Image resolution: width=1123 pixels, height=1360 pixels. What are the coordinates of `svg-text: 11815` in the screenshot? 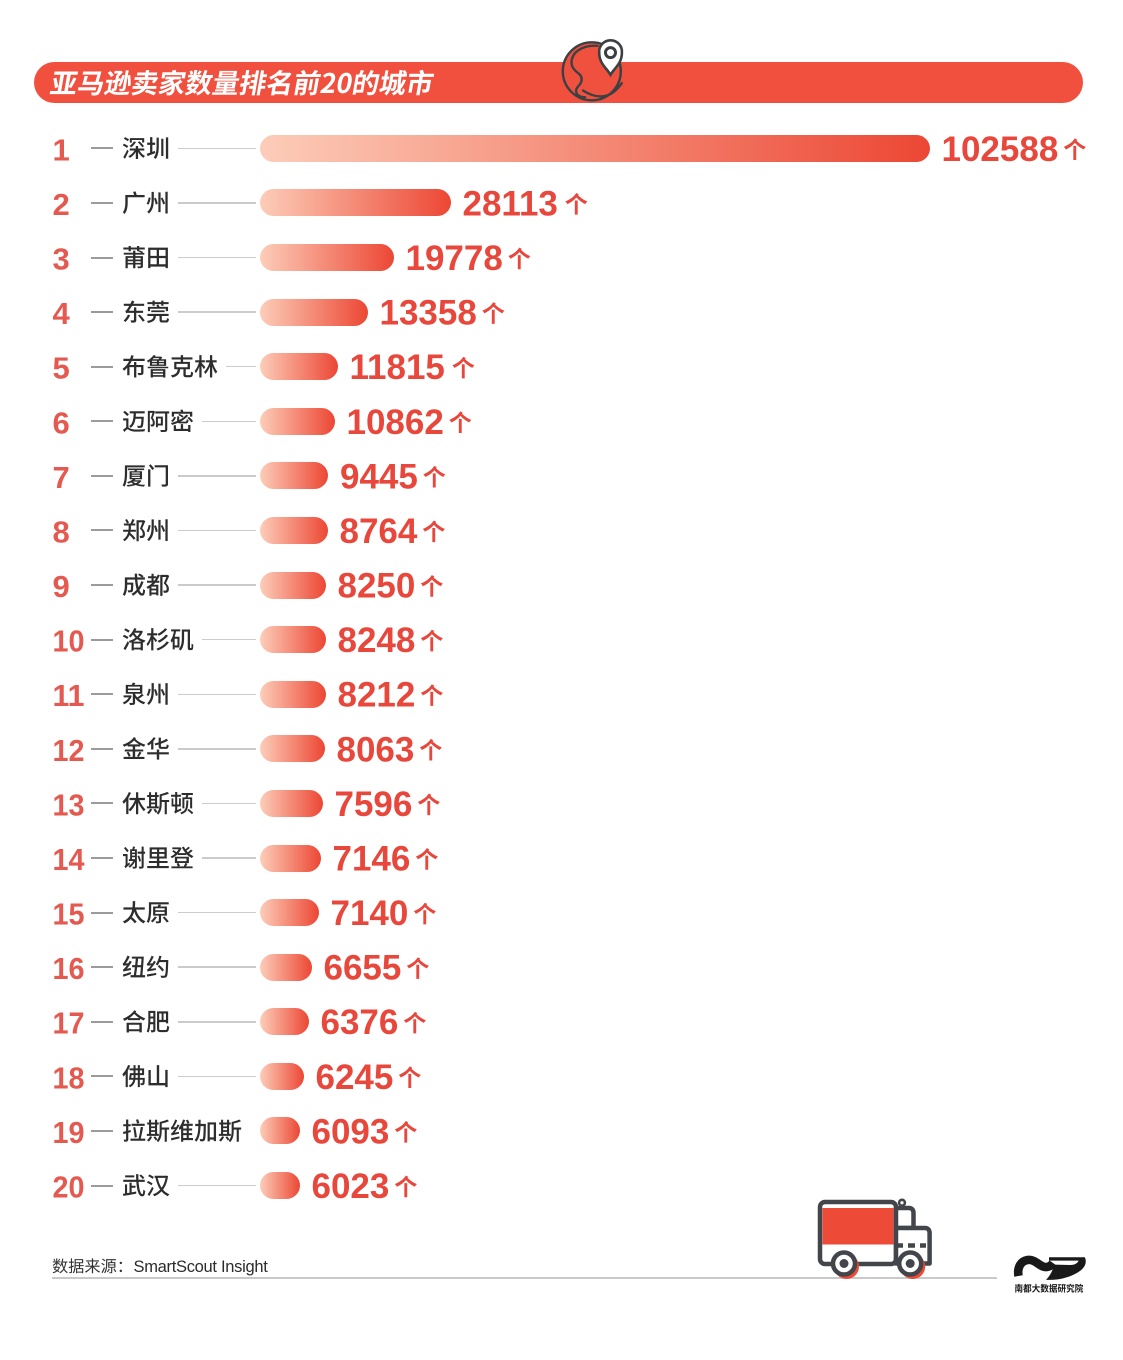 It's located at (397, 367).